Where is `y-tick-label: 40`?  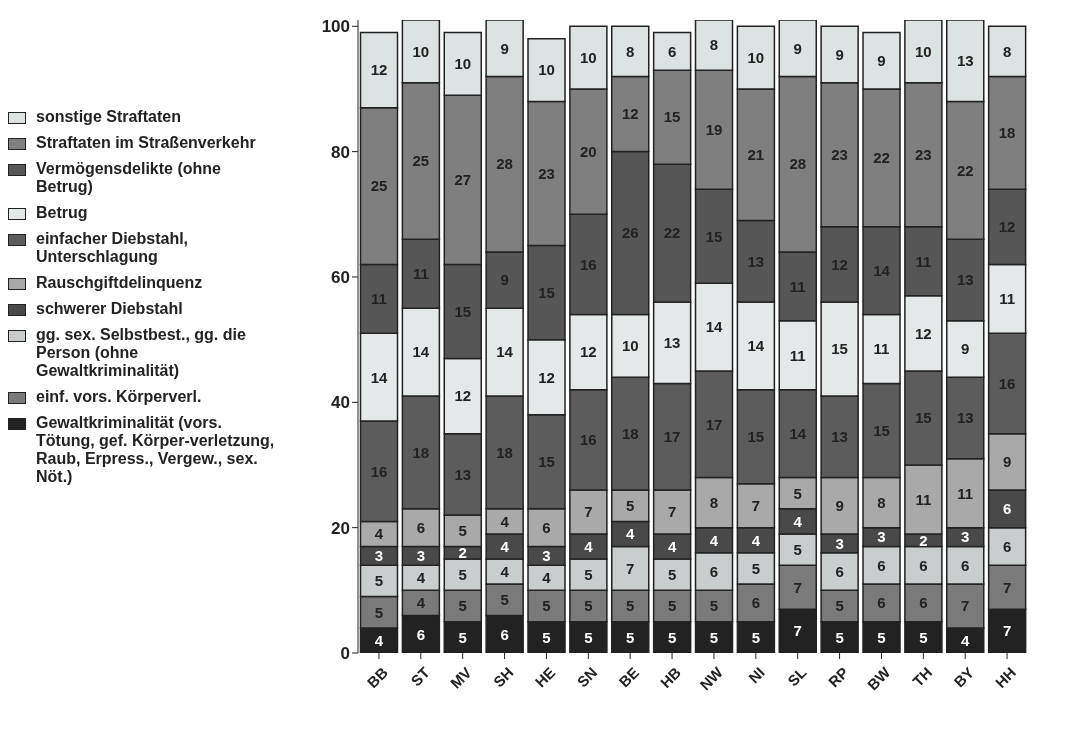
y-tick-label: 40 is located at coordinates (340, 403).